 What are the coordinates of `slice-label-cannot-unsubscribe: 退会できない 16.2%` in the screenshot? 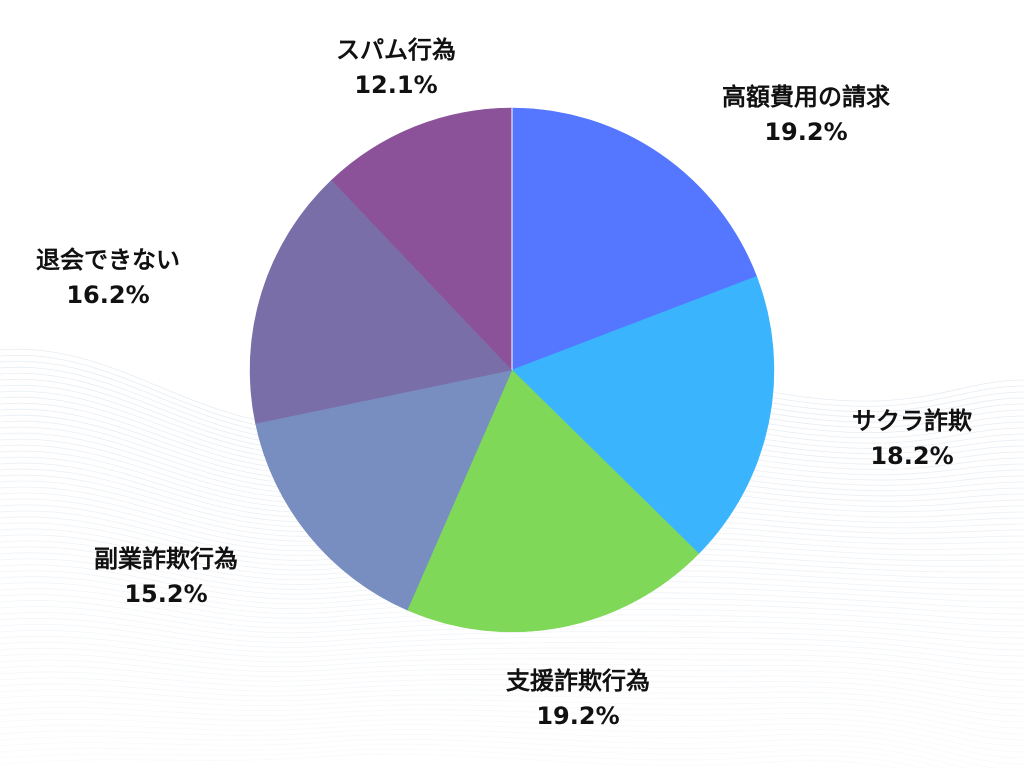 It's located at (108, 278).